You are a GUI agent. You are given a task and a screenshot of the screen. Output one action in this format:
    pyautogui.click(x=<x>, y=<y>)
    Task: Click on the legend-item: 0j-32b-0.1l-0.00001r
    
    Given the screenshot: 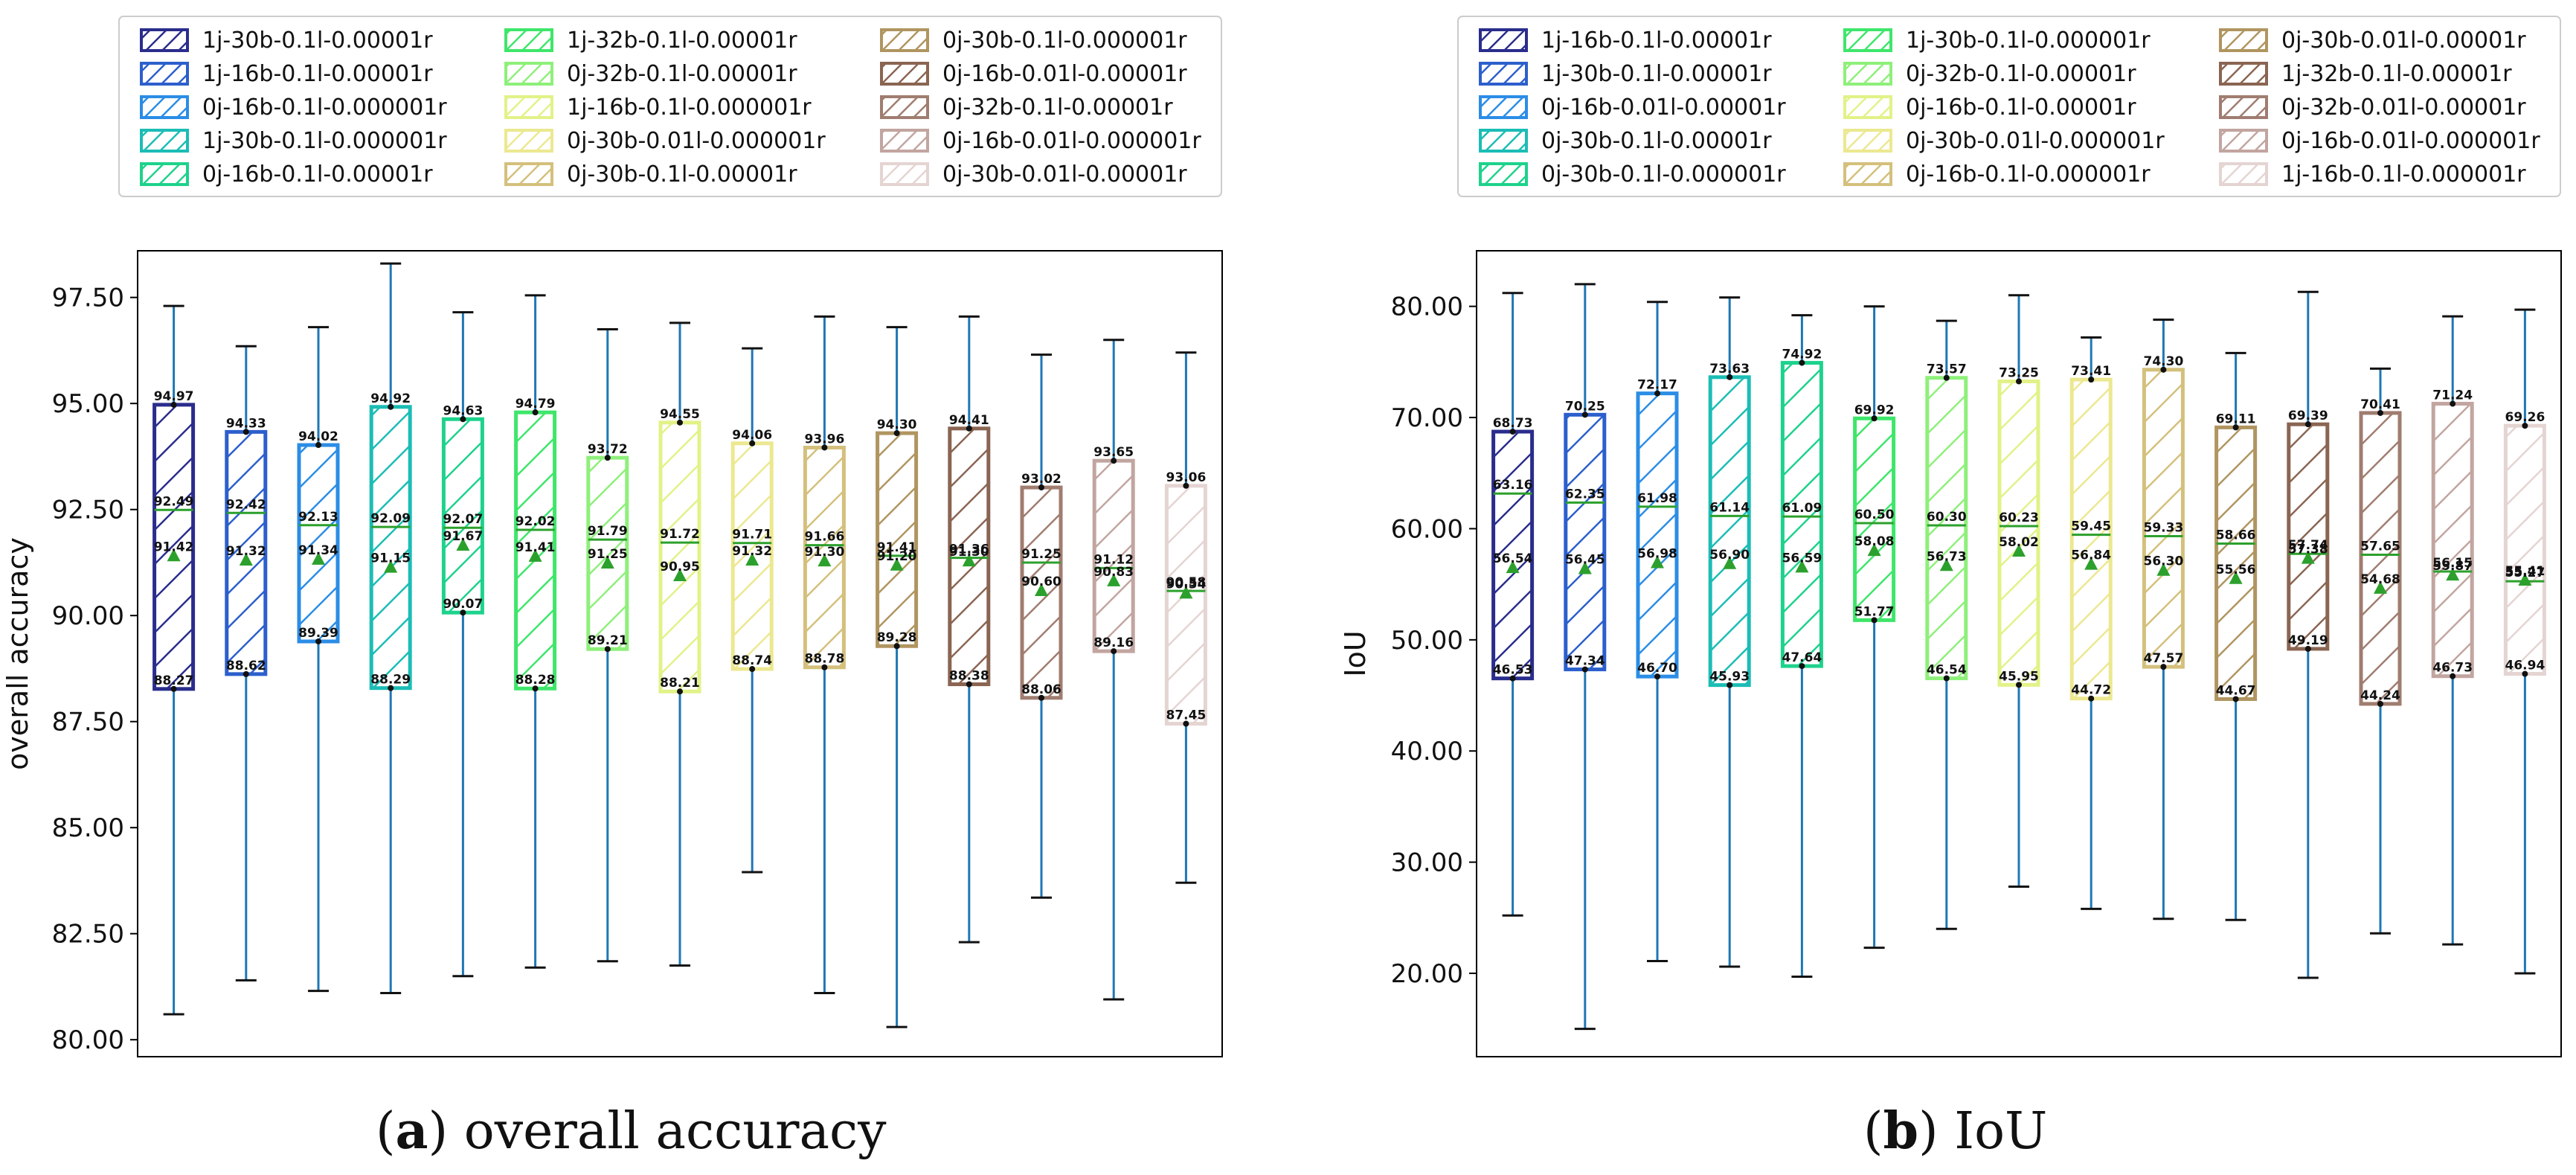 What is the action you would take?
    pyautogui.click(x=650, y=74)
    